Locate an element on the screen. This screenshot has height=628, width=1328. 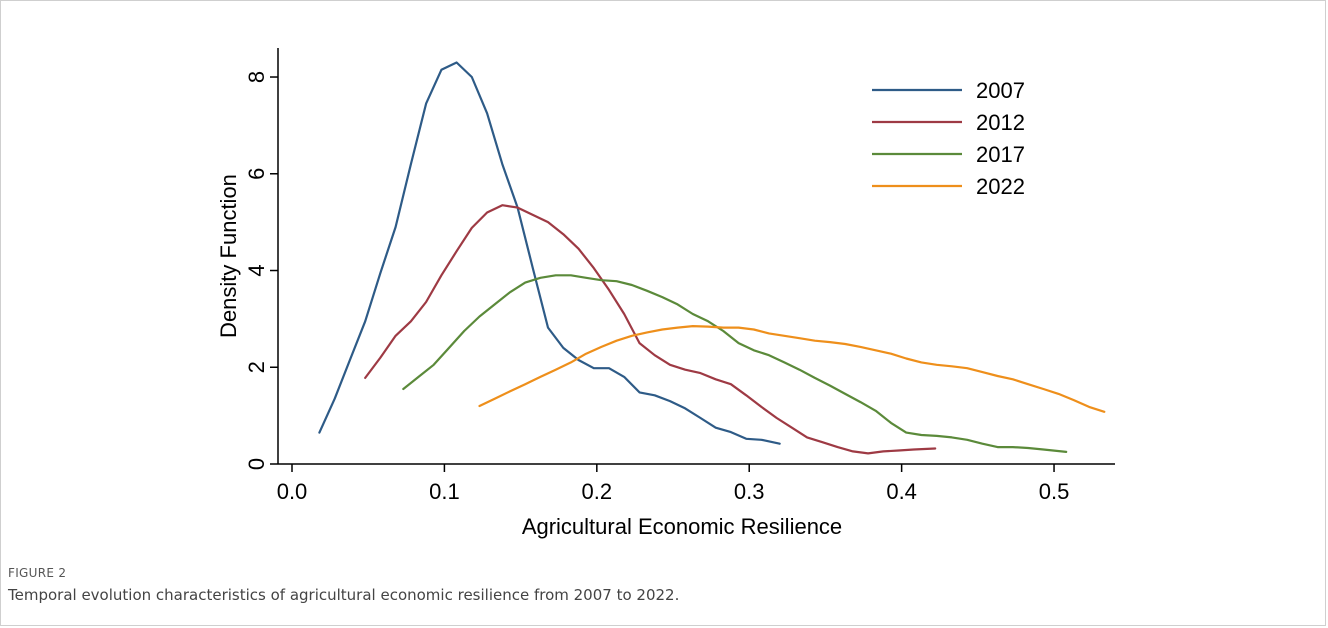
series-line-2022 is located at coordinates (792, 369).